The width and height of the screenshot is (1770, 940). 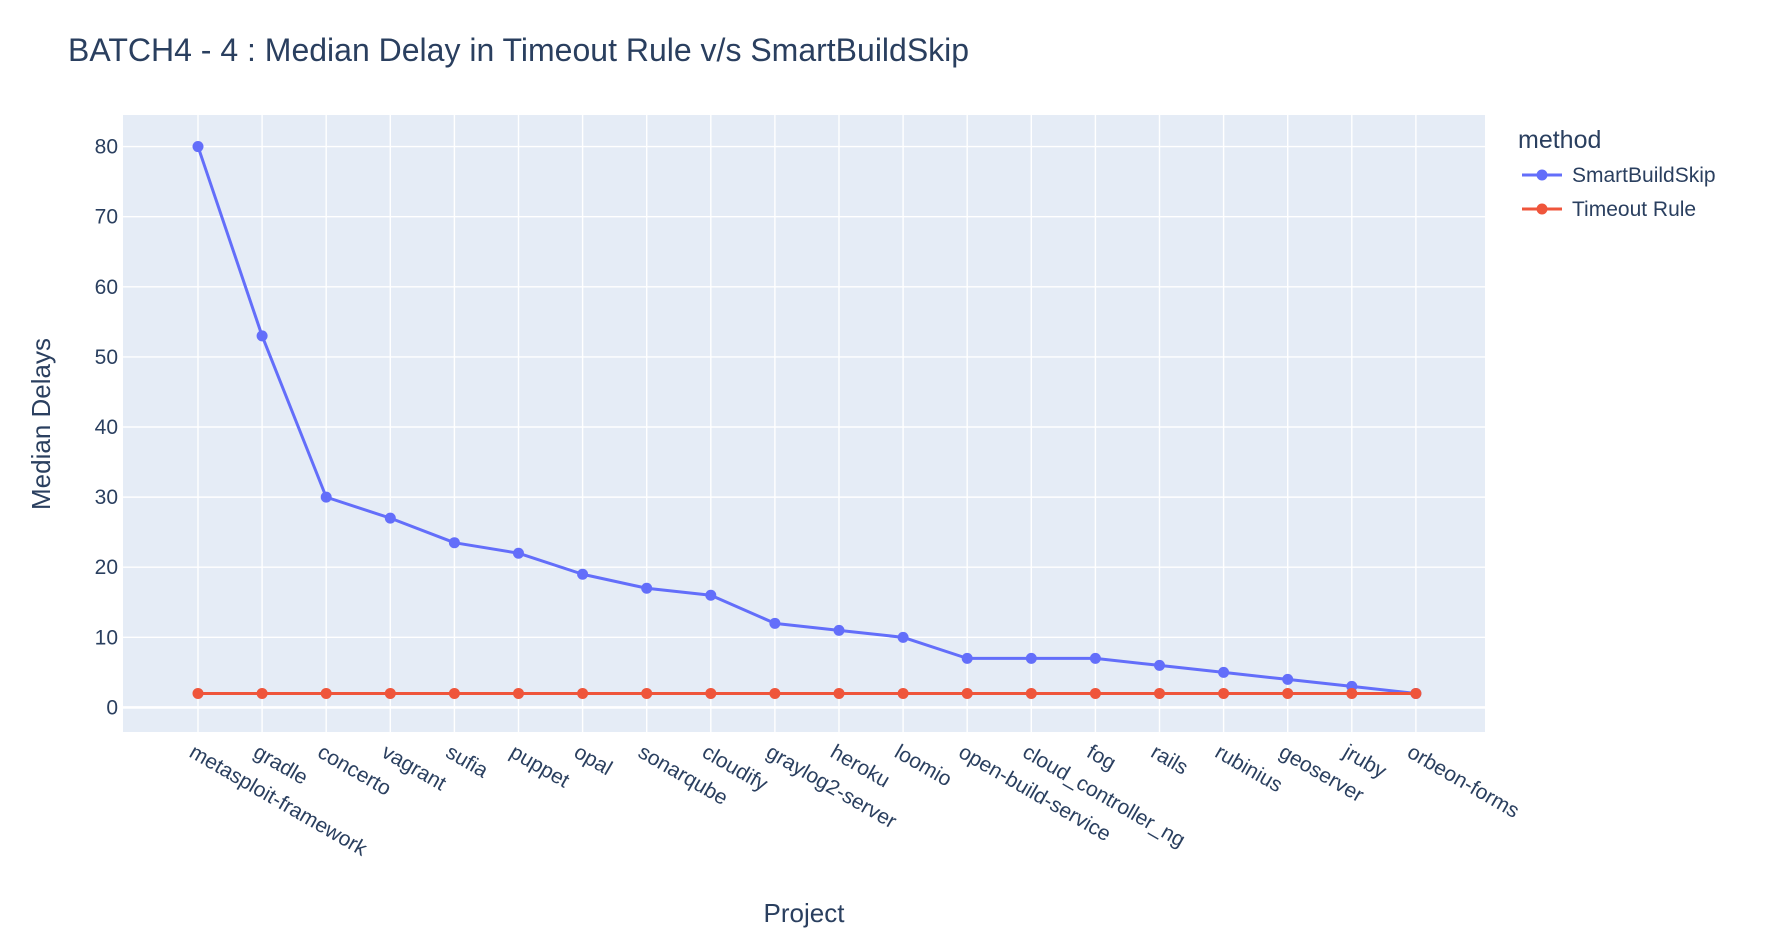 I want to click on x-tick-label: concerto, so click(x=354, y=770).